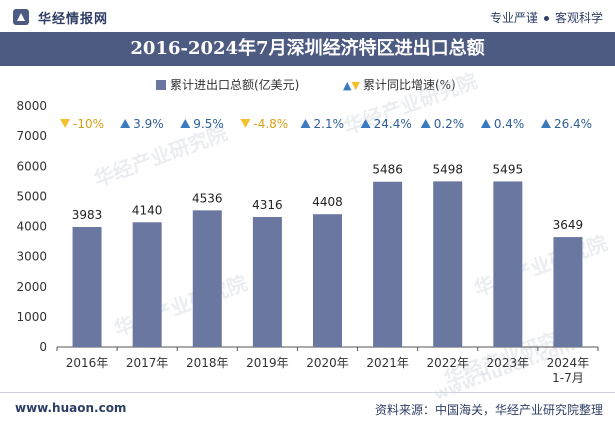  What do you see at coordinates (393, 124) in the screenshot?
I see `growth-label: 24.4%` at bounding box center [393, 124].